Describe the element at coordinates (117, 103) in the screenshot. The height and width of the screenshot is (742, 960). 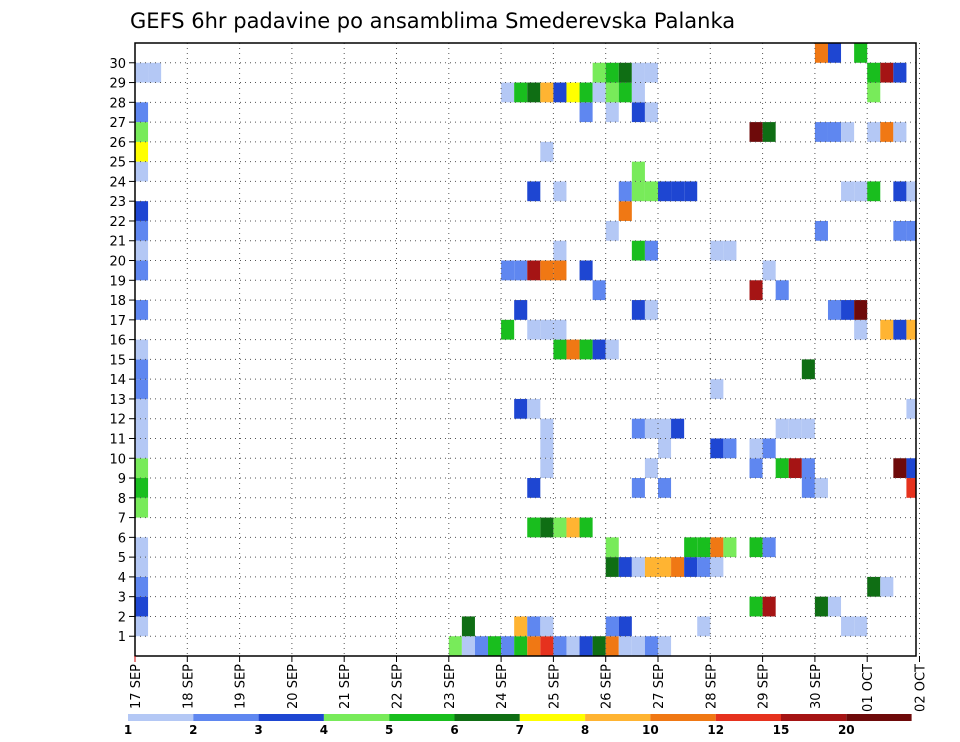
I see `y-tick-label: 28` at that location.